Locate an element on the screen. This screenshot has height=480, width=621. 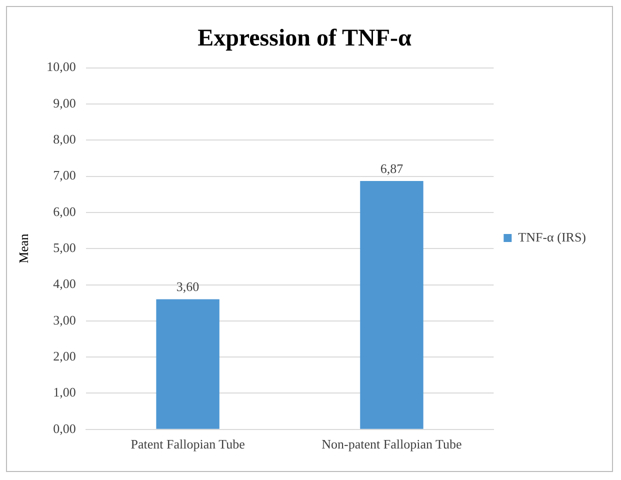
x-tick-label: Non-patent Fallopian Tube is located at coordinates (392, 444).